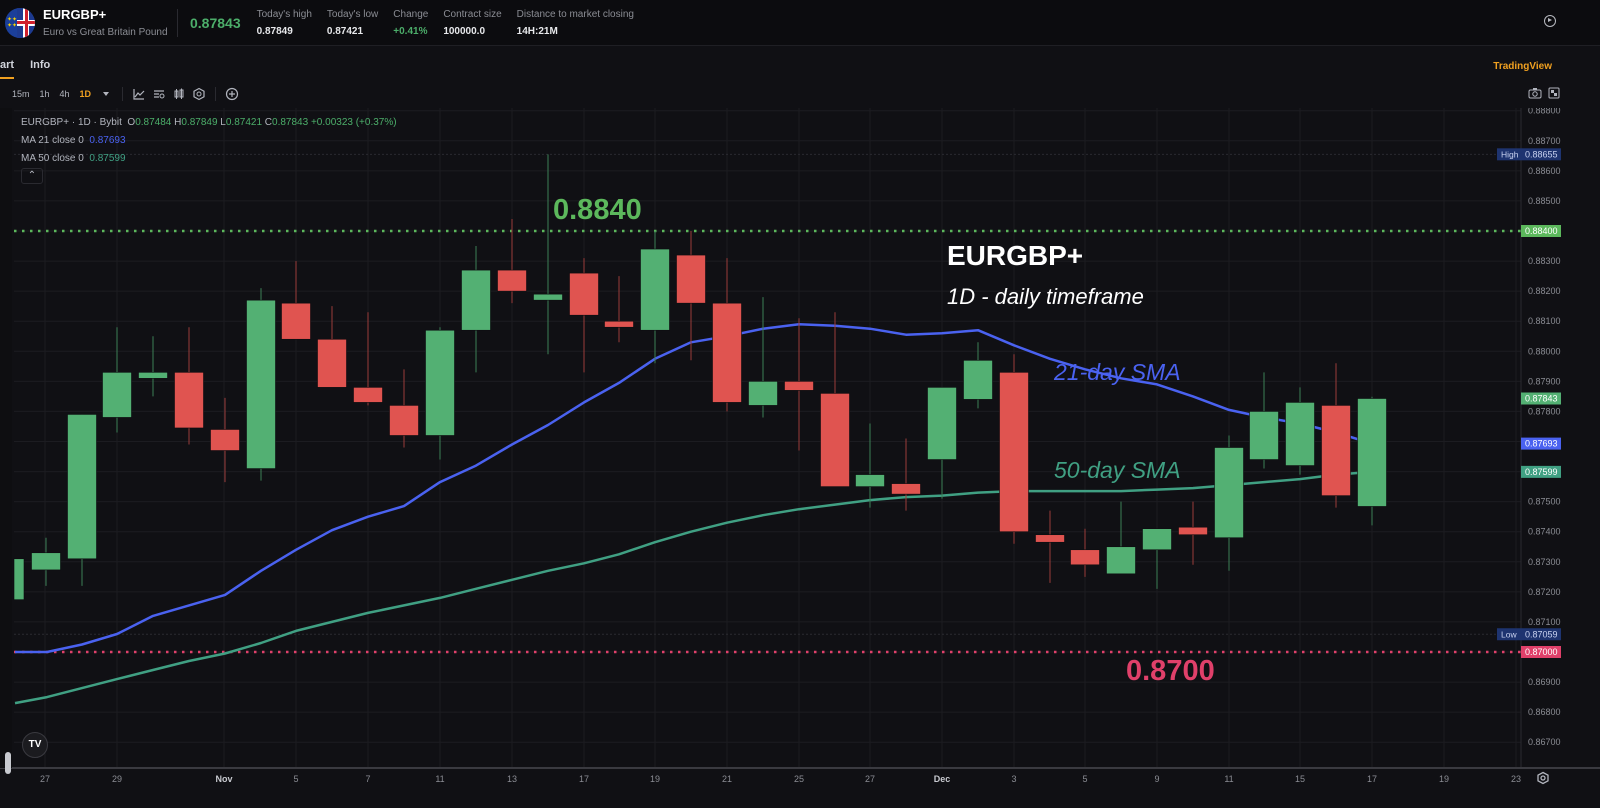 The image size is (1600, 808). Describe the element at coordinates (345, 31) in the screenshot. I see `stat-value: 0.87421` at that location.